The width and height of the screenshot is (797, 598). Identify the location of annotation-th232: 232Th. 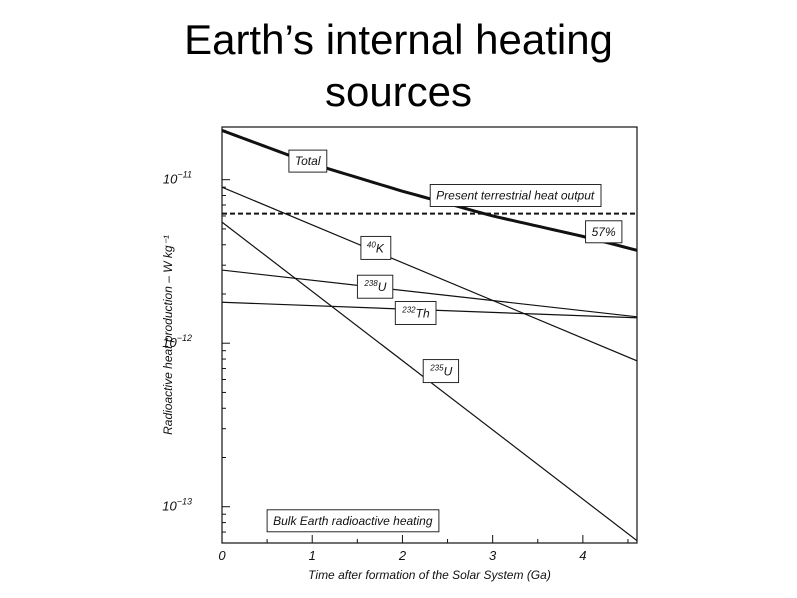
(415, 313).